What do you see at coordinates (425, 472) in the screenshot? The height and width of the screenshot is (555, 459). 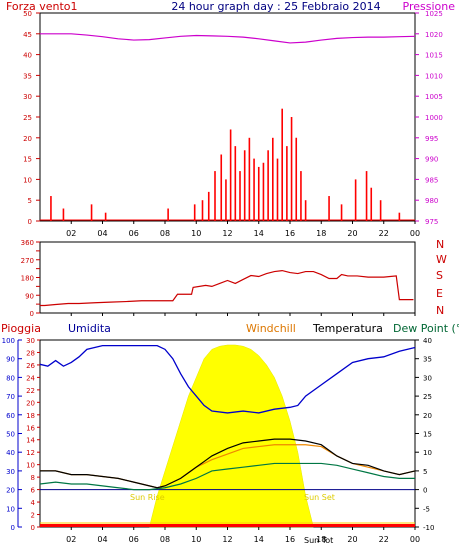 I see `temp-tick-label: 5` at bounding box center [425, 472].